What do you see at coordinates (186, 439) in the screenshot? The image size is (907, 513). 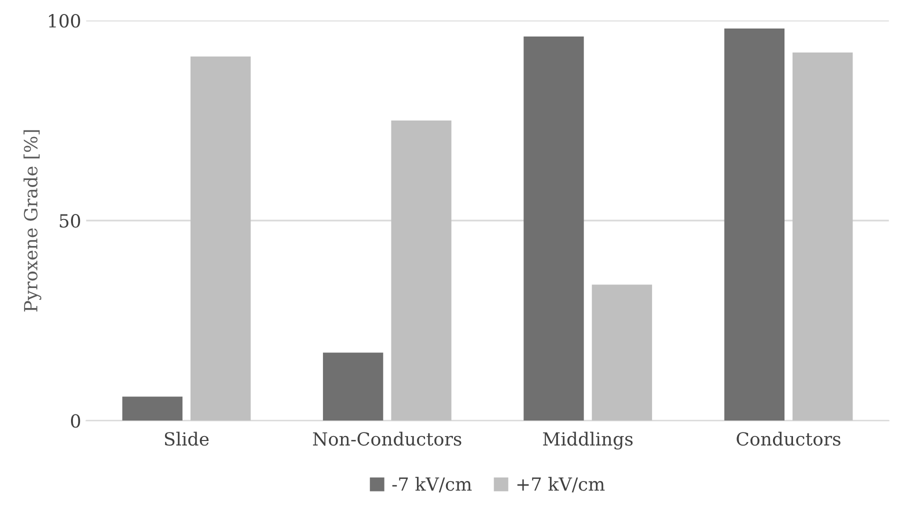 I see `x-tick-label: Slide` at bounding box center [186, 439].